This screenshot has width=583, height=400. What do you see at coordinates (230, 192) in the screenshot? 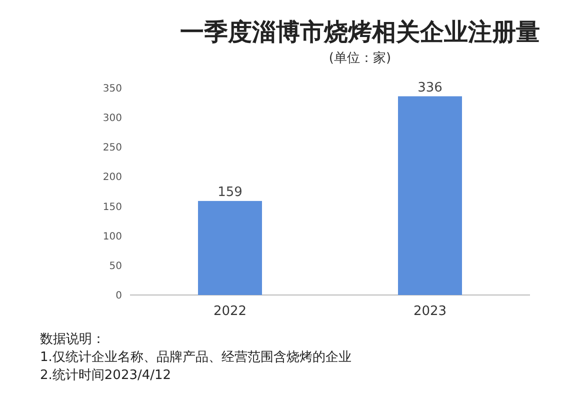
I see `data-label: 159` at bounding box center [230, 192].